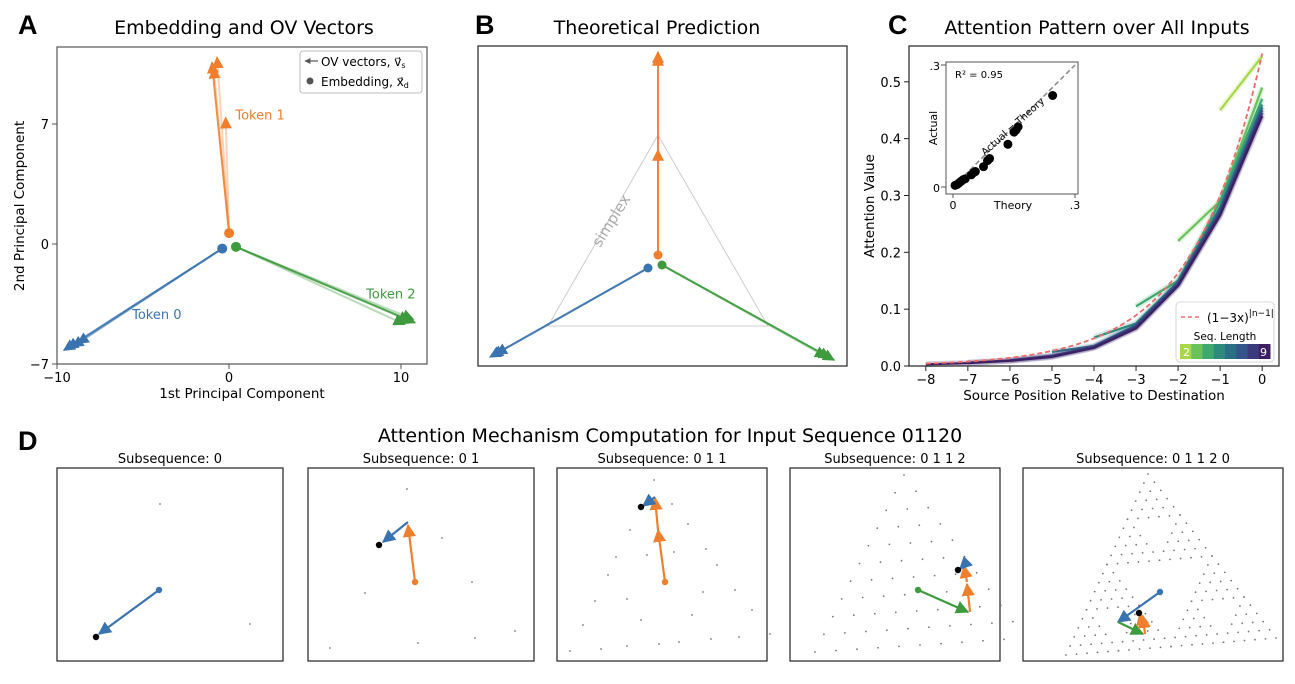 The image size is (1295, 684). What do you see at coordinates (241, 394) in the screenshot?
I see `panel-a-xlabel: 1st Principal Component` at bounding box center [241, 394].